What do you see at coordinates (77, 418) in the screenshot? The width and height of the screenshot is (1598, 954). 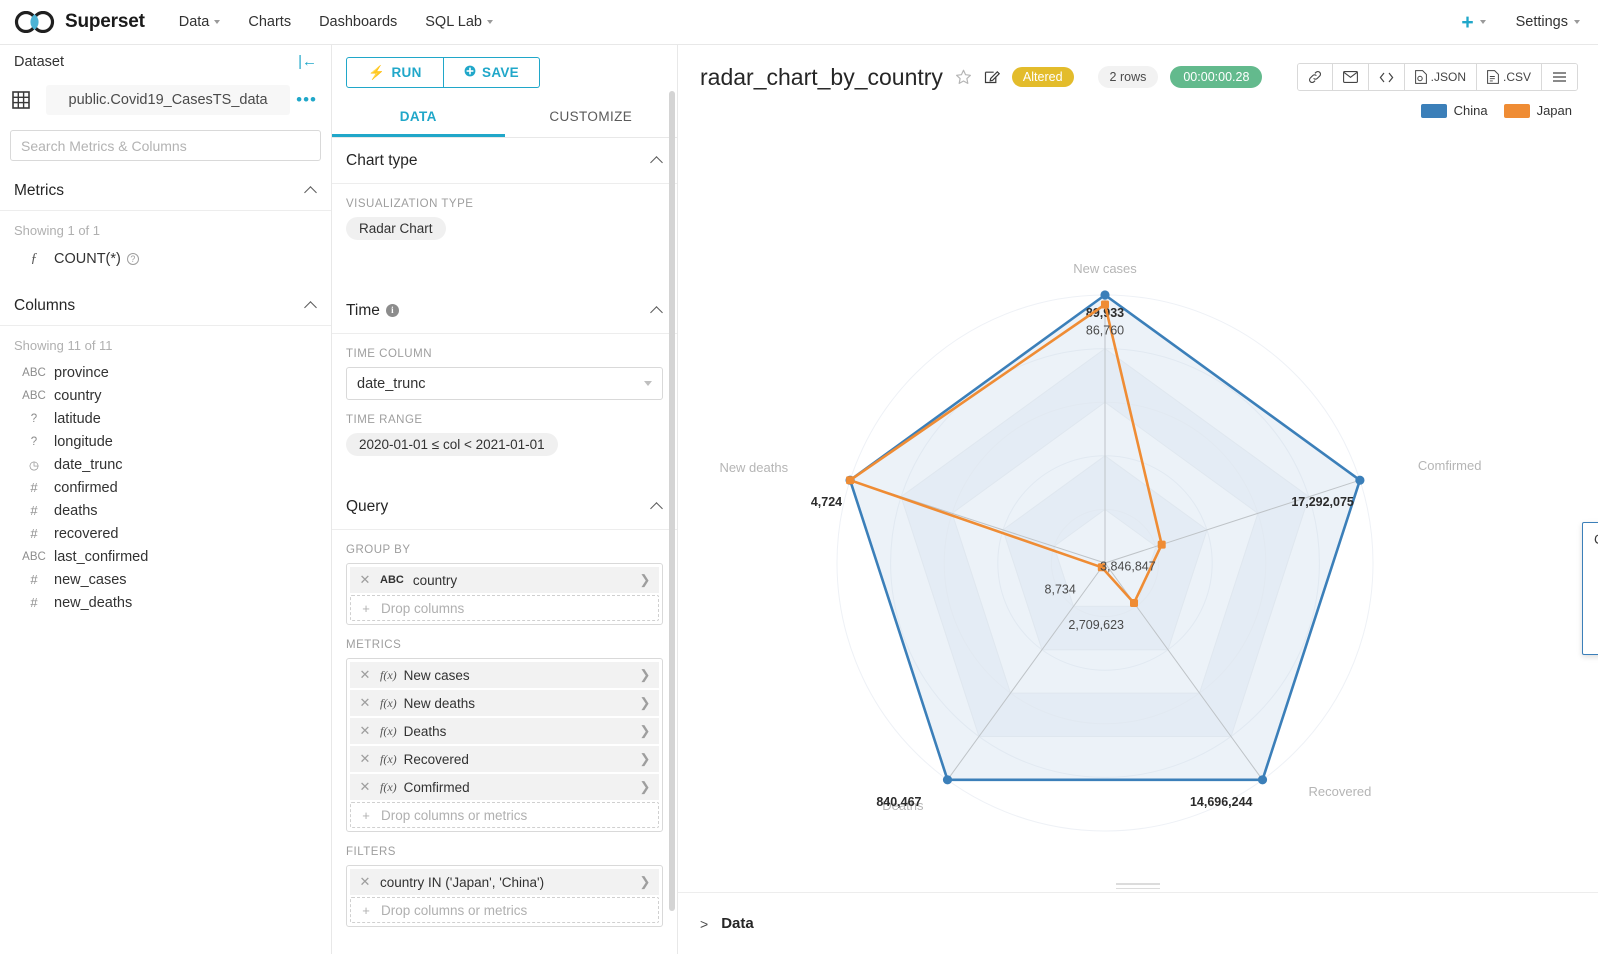 I see `column-label: latitude` at bounding box center [77, 418].